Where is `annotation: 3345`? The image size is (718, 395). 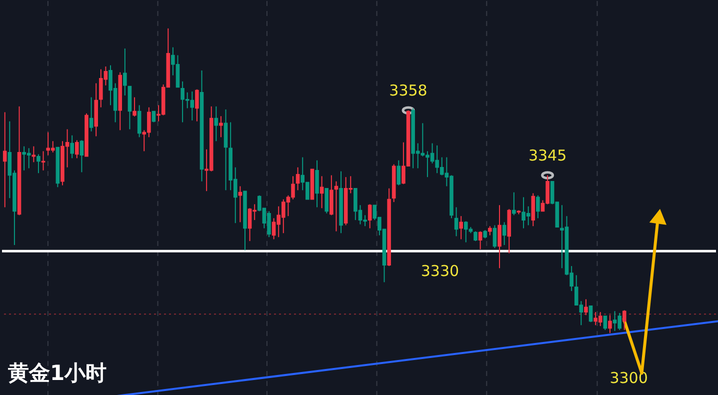
annotation: 3345 is located at coordinates (547, 155).